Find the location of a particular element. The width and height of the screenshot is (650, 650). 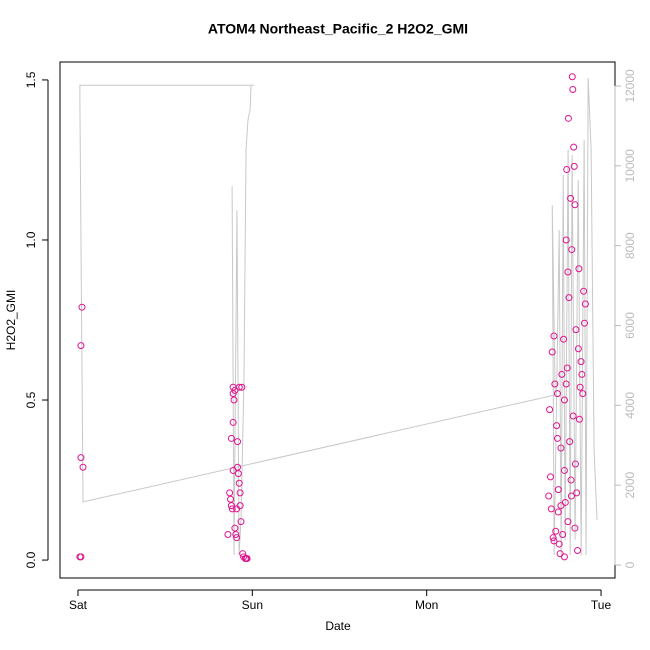

x-axis-label: Date is located at coordinates (338, 626).